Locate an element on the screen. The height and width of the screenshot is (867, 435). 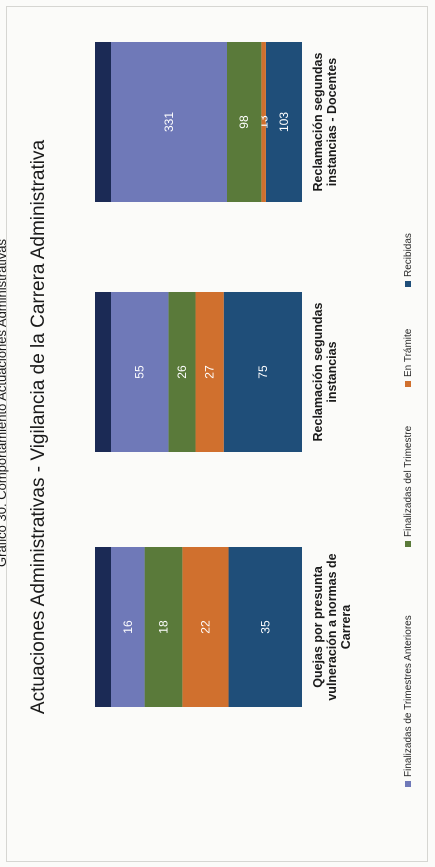
data-label-finalizadas-del-trimestre-1: 18 is located at coordinates (163, 627).